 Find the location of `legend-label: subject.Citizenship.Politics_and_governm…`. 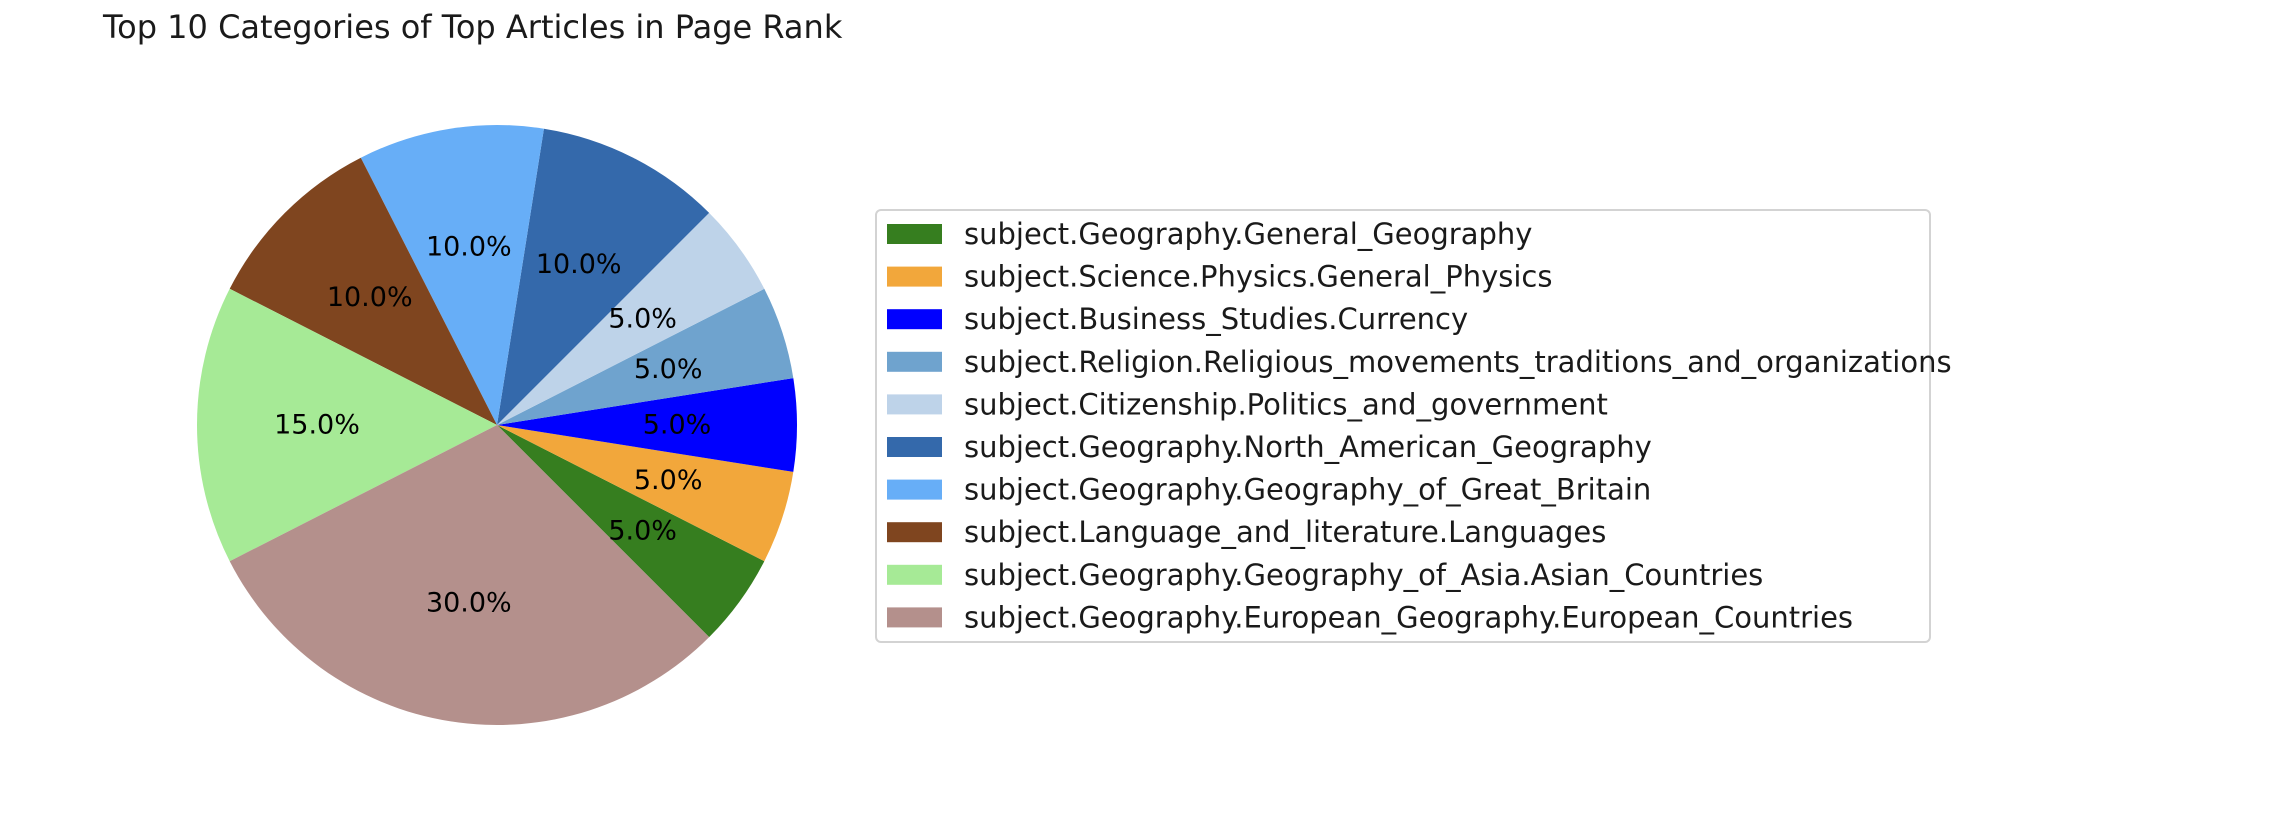

legend-label: subject.Citizenship.Politics_and_governm… is located at coordinates (1286, 404).